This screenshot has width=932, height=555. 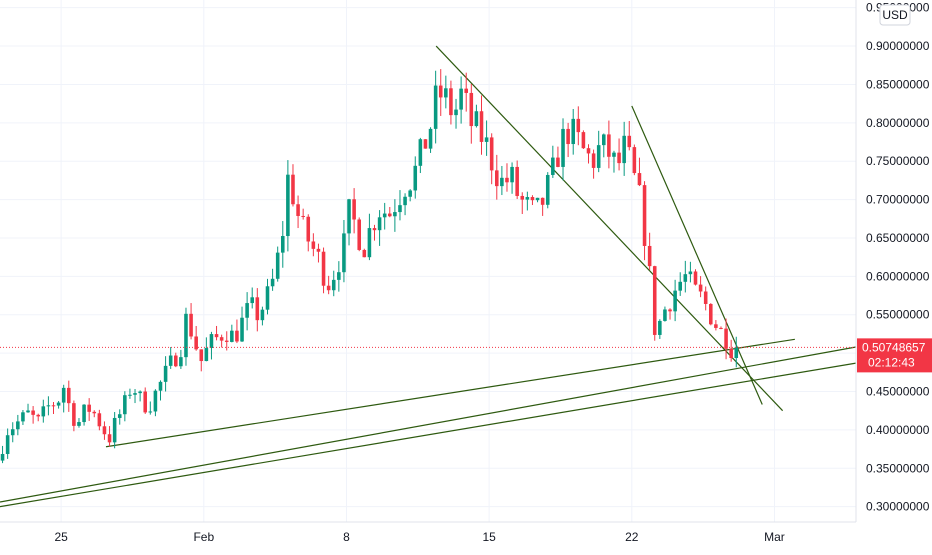 What do you see at coordinates (346, 537) in the screenshot?
I see `x-tick-label: 8` at bounding box center [346, 537].